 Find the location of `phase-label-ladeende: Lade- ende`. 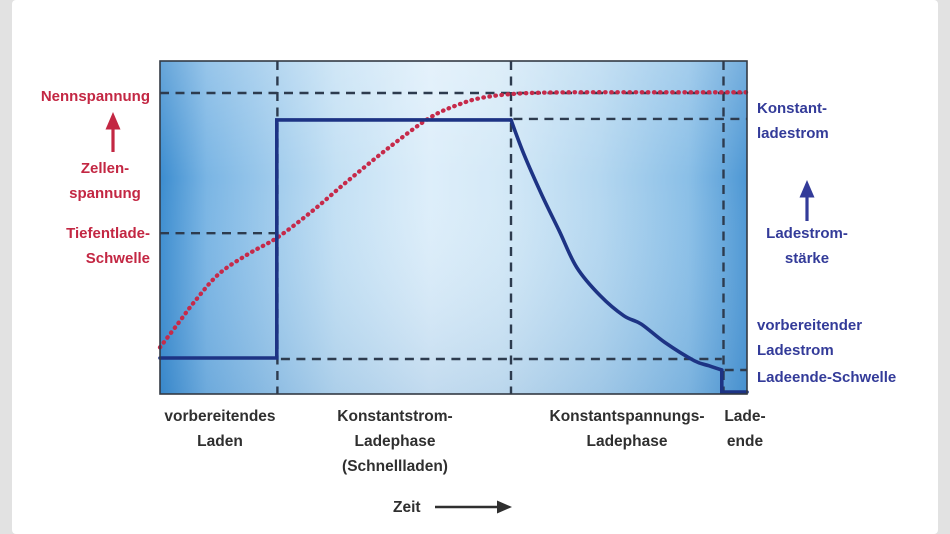

phase-label-ladeende: Lade- ende is located at coordinates (745, 429).